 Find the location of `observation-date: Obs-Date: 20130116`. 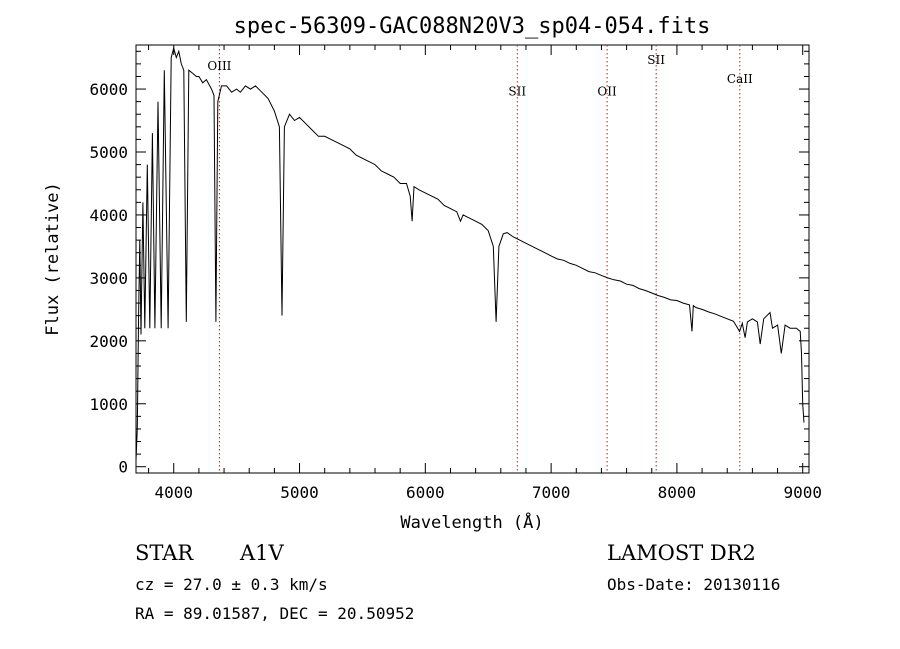

observation-date: Obs-Date: 20130116 is located at coordinates (693, 584).